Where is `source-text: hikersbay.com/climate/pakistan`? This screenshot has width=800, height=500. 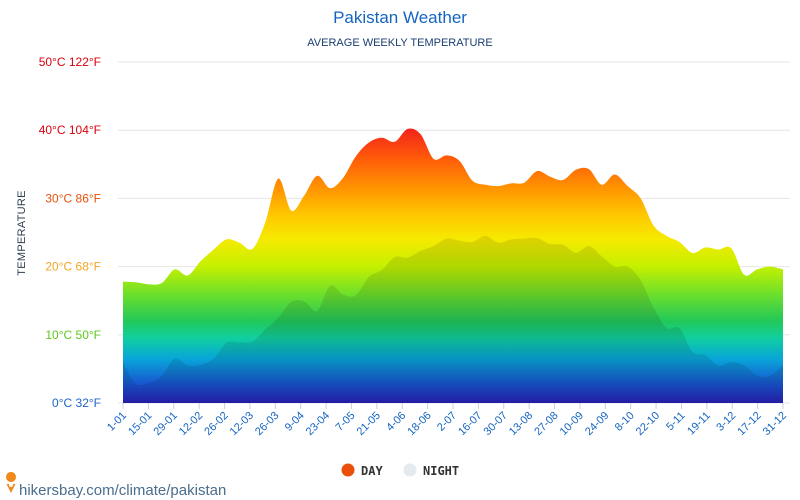 source-text: hikersbay.com/climate/pakistan is located at coordinates (122, 490).